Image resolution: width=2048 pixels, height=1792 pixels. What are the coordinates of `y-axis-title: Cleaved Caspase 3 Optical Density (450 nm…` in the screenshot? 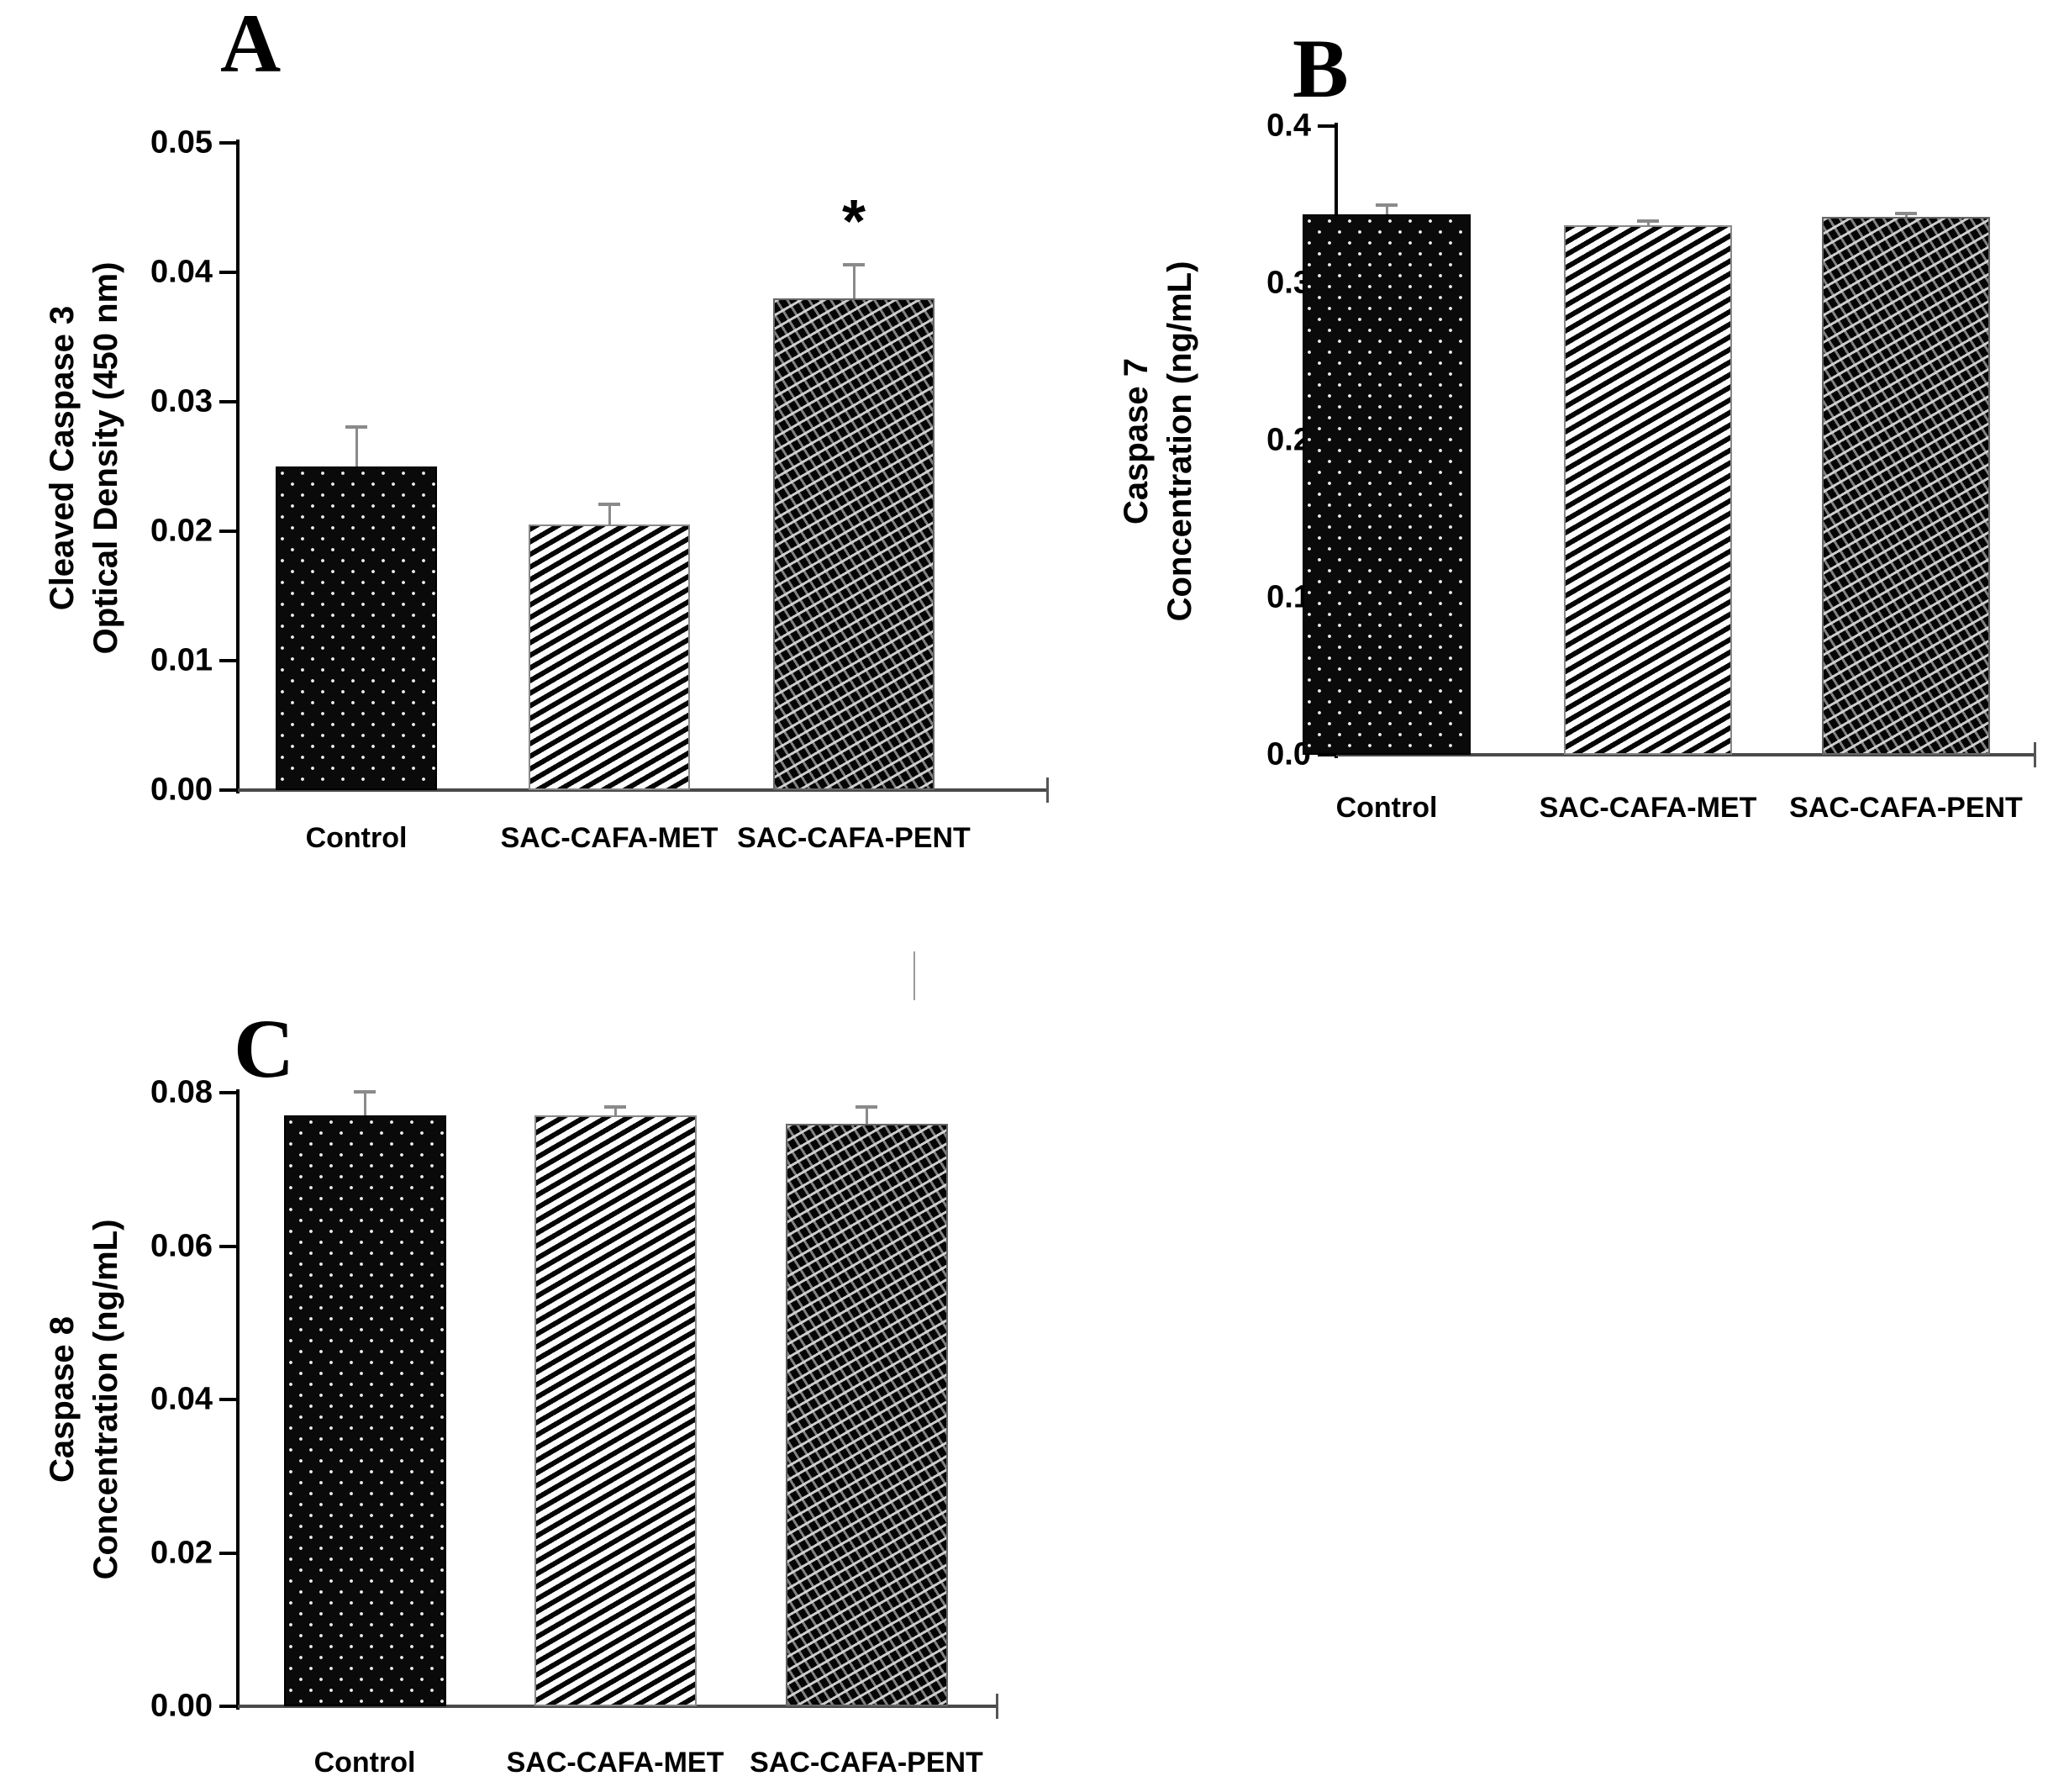 It's located at (84, 459).